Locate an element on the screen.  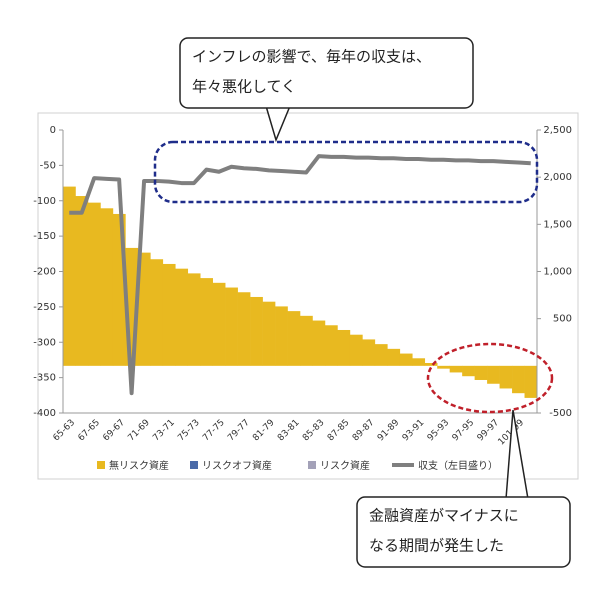
highlight-box is located at coordinates (346, 172).